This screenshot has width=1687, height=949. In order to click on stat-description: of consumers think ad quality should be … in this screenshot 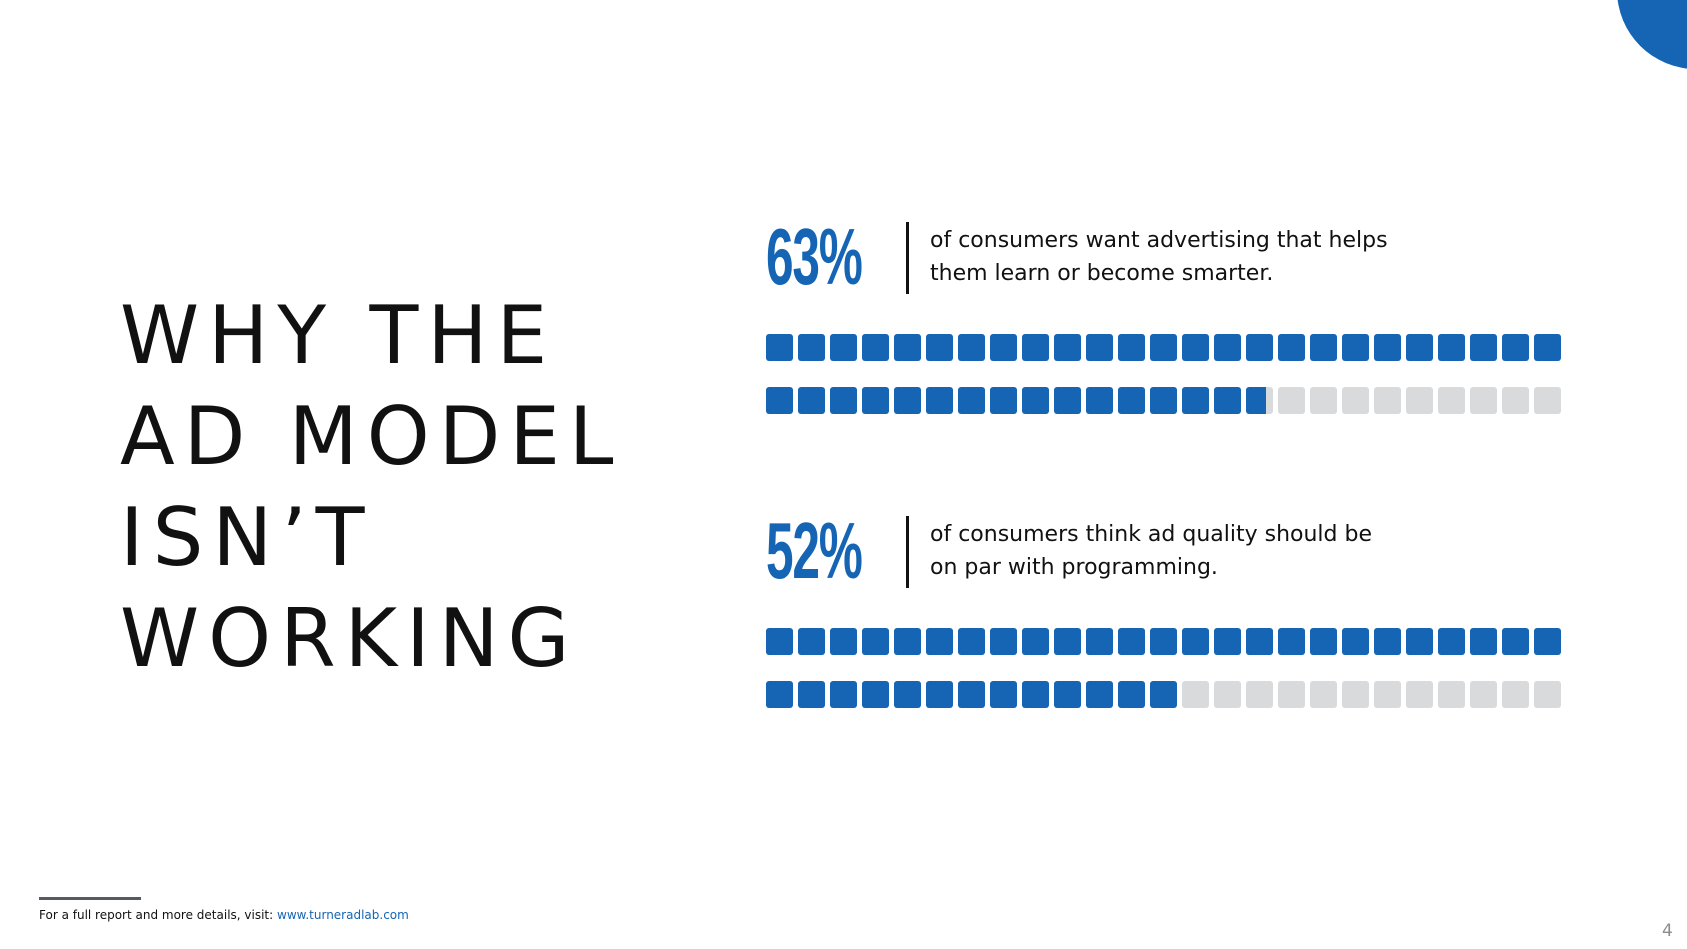, I will do `click(1190, 551)`.